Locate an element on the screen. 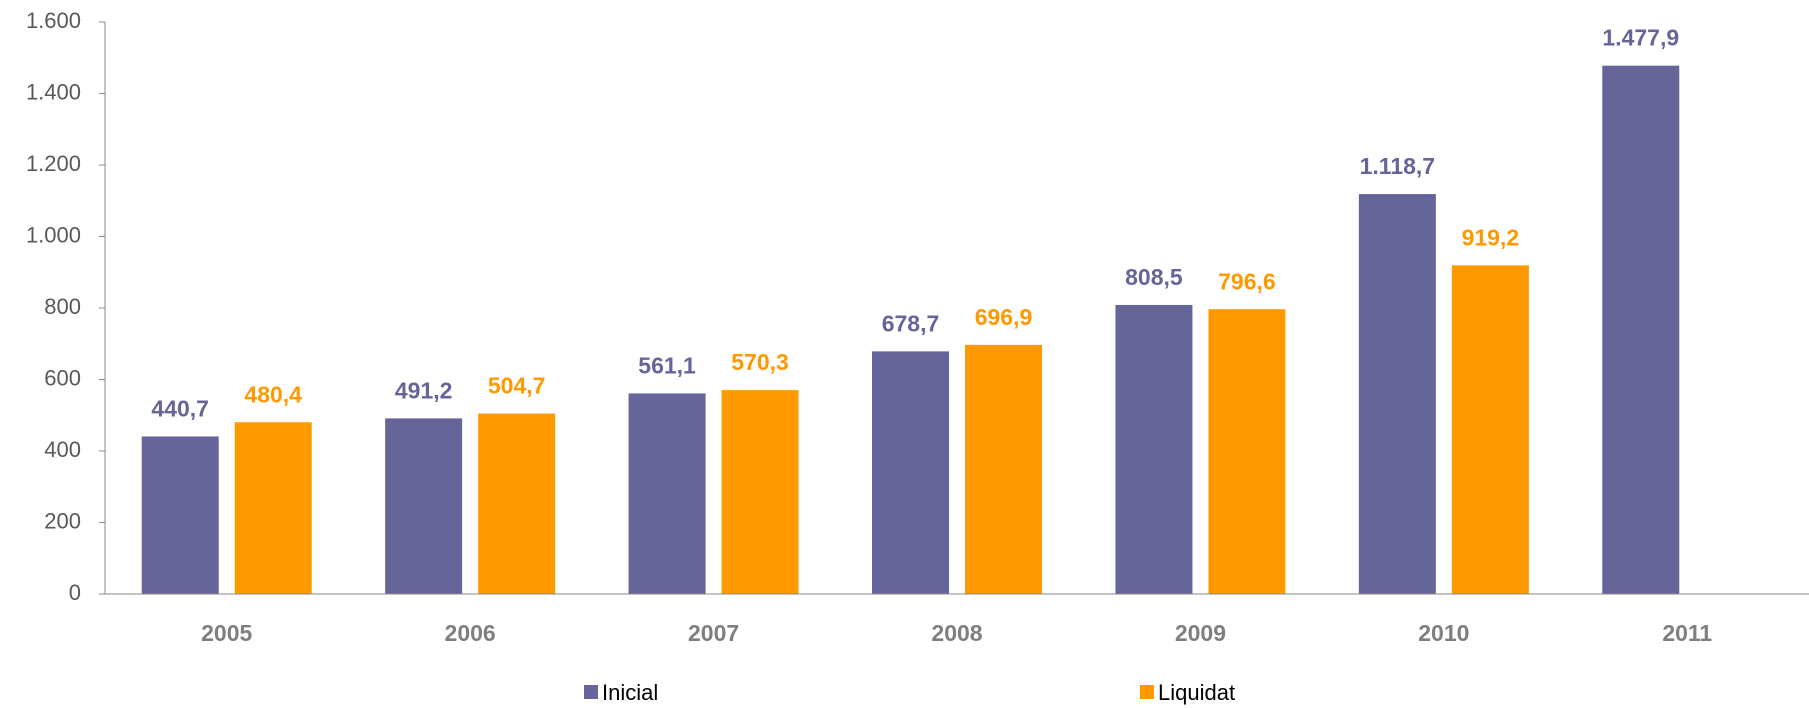 Image resolution: width=1809 pixels, height=708 pixels. y-tick-label: 1.200 is located at coordinates (53, 163).